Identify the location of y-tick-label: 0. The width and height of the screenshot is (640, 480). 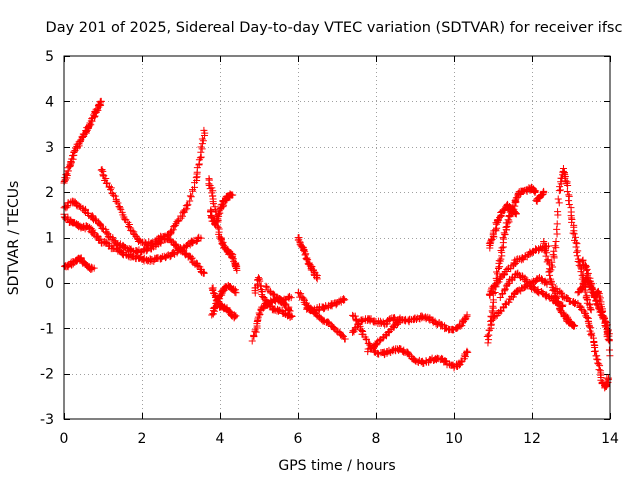
(49, 284).